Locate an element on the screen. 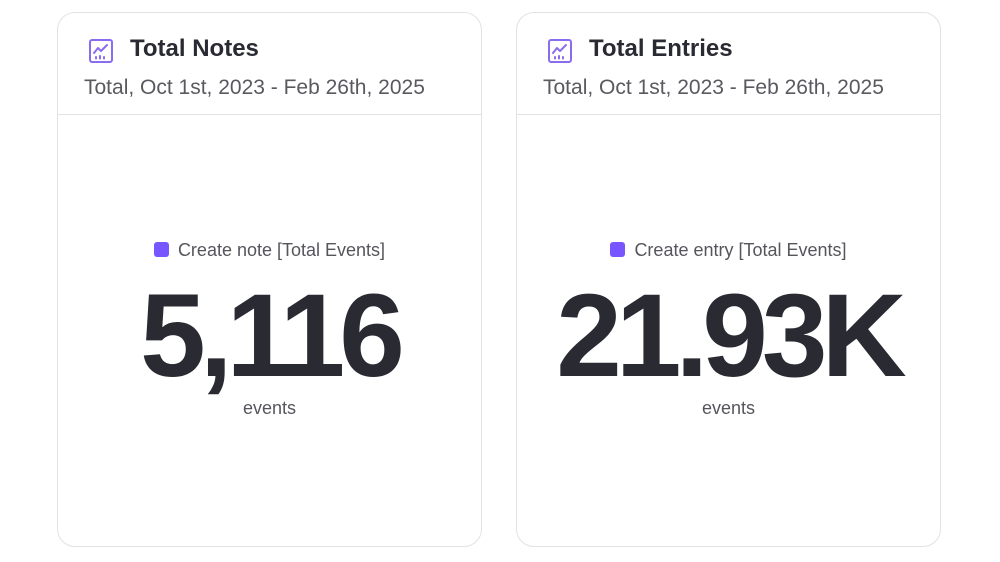 This screenshot has width=1000, height=562. legend-label: Create entry [Total Events] is located at coordinates (740, 250).